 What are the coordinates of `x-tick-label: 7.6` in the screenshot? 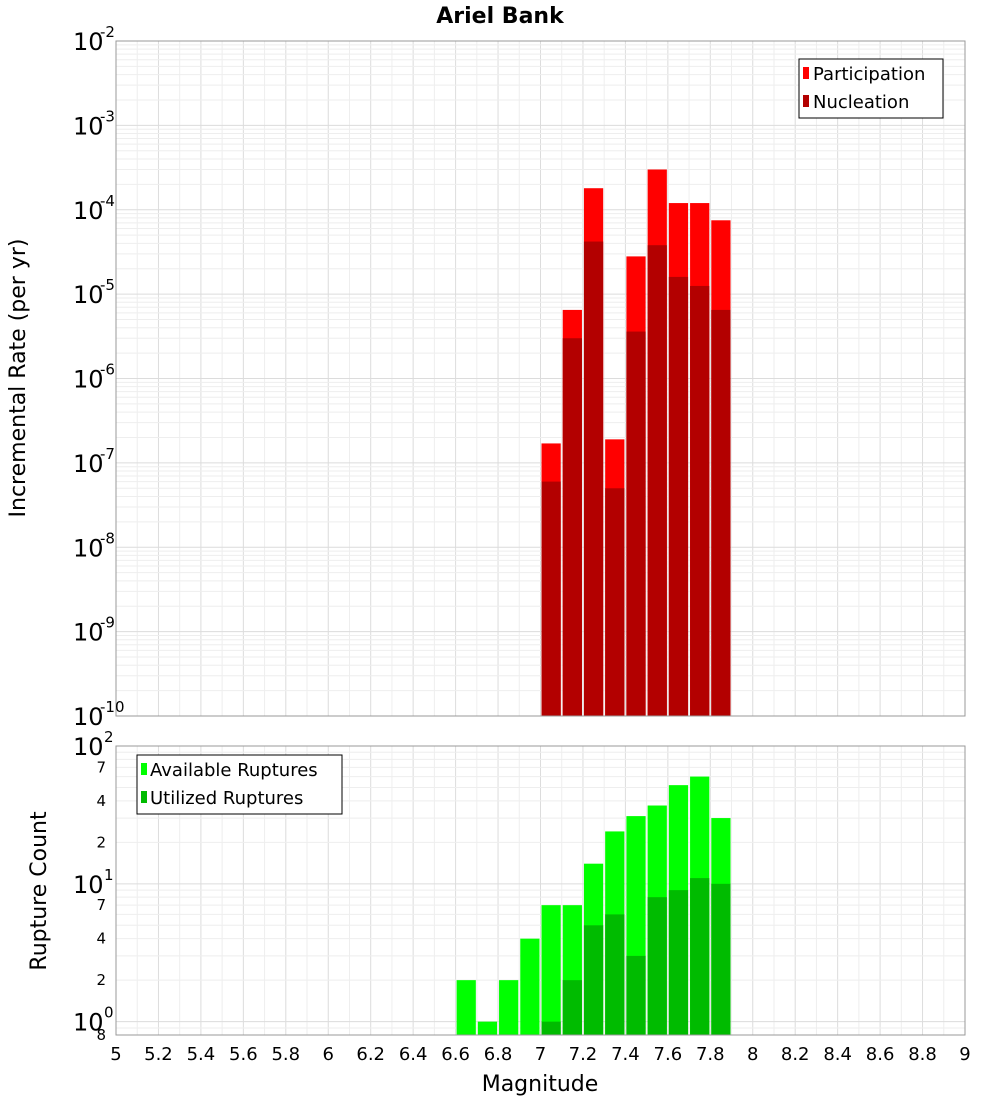 It's located at (668, 1054).